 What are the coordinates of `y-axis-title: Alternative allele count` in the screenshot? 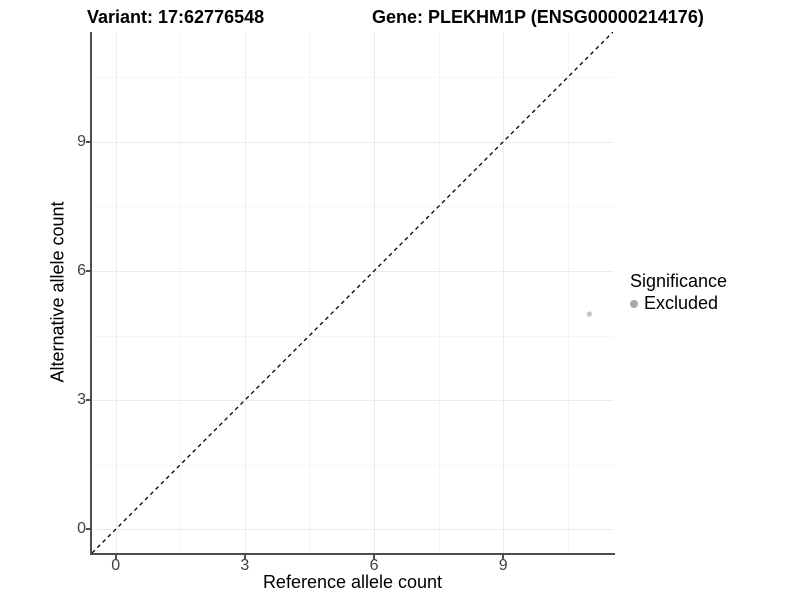 It's located at (57, 292).